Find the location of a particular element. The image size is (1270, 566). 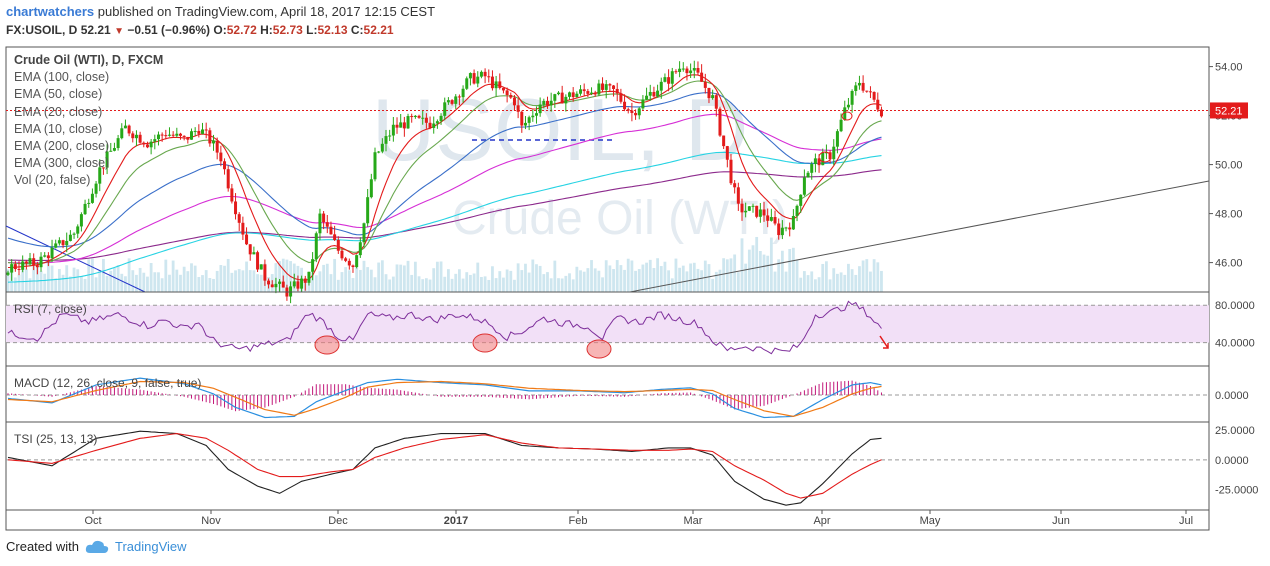

legend-ema-300: EMA (300, close) is located at coordinates (62, 163).